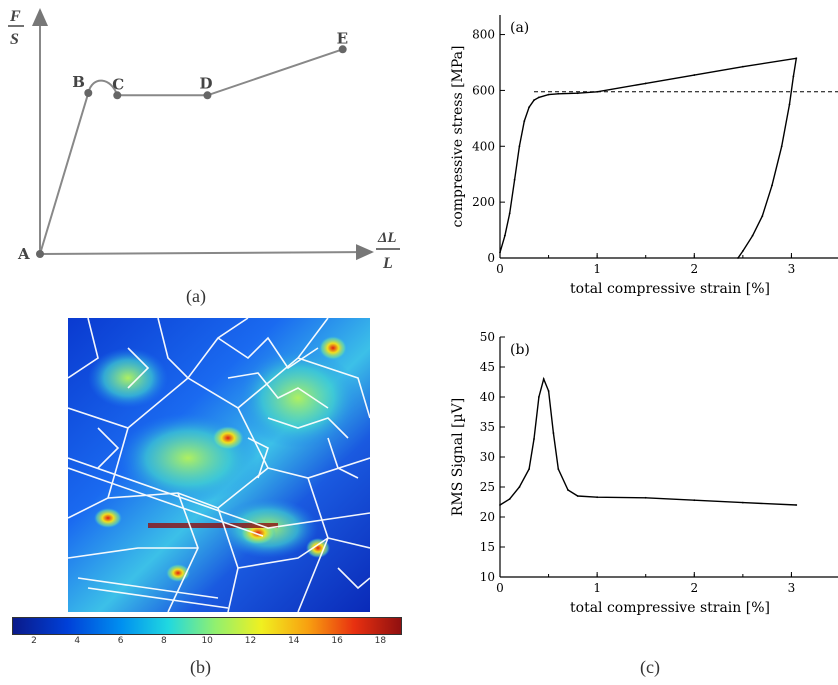 The image size is (838, 685). I want to click on sketch-x-axis, so click(206, 252).